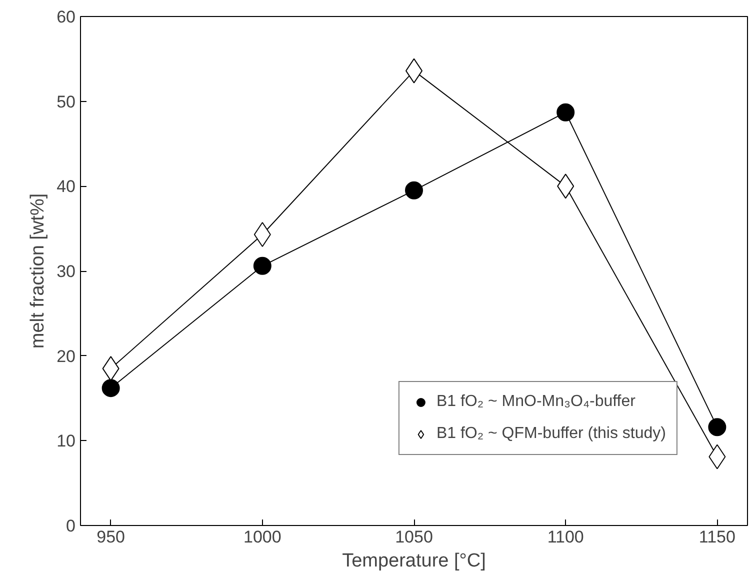 This screenshot has height=585, width=755. Describe the element at coordinates (66, 102) in the screenshot. I see `y-tick-label: 50` at that location.